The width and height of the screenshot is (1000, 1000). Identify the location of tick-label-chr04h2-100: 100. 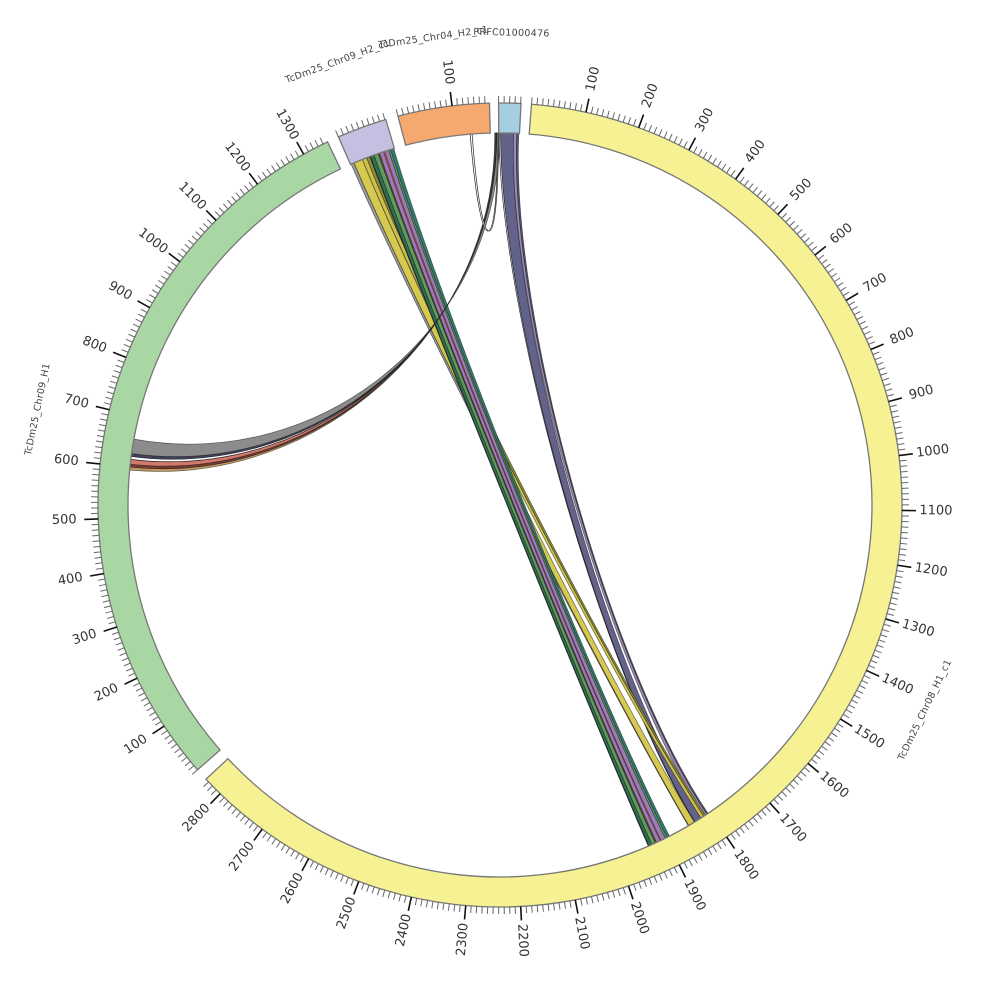
(448, 72).